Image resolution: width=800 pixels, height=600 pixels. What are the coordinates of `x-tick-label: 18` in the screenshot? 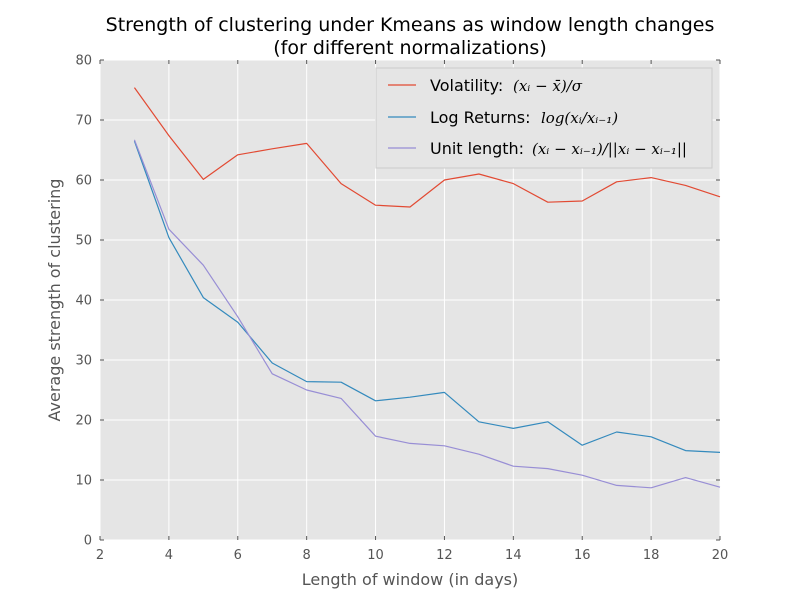 It's located at (651, 555).